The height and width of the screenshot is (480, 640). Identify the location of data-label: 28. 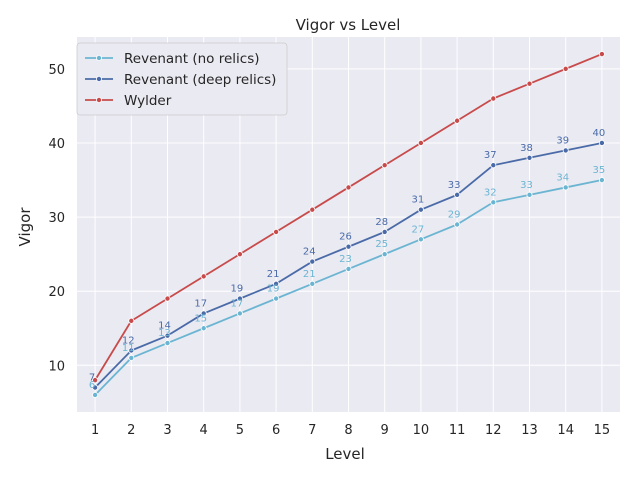
(381, 222).